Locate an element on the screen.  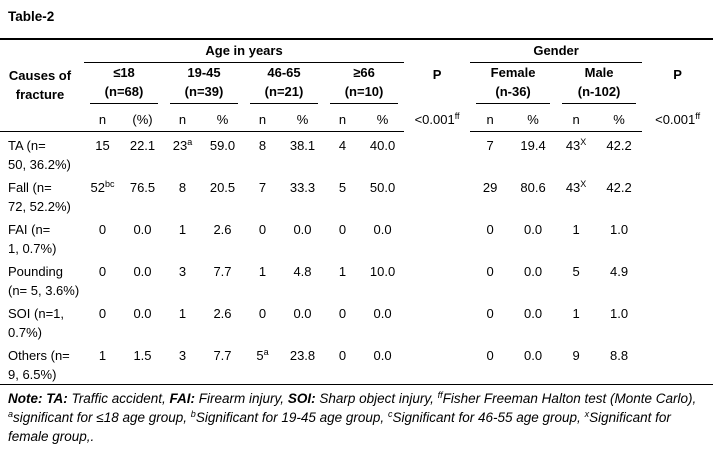
data-cell: 5a is located at coordinates (262, 354).